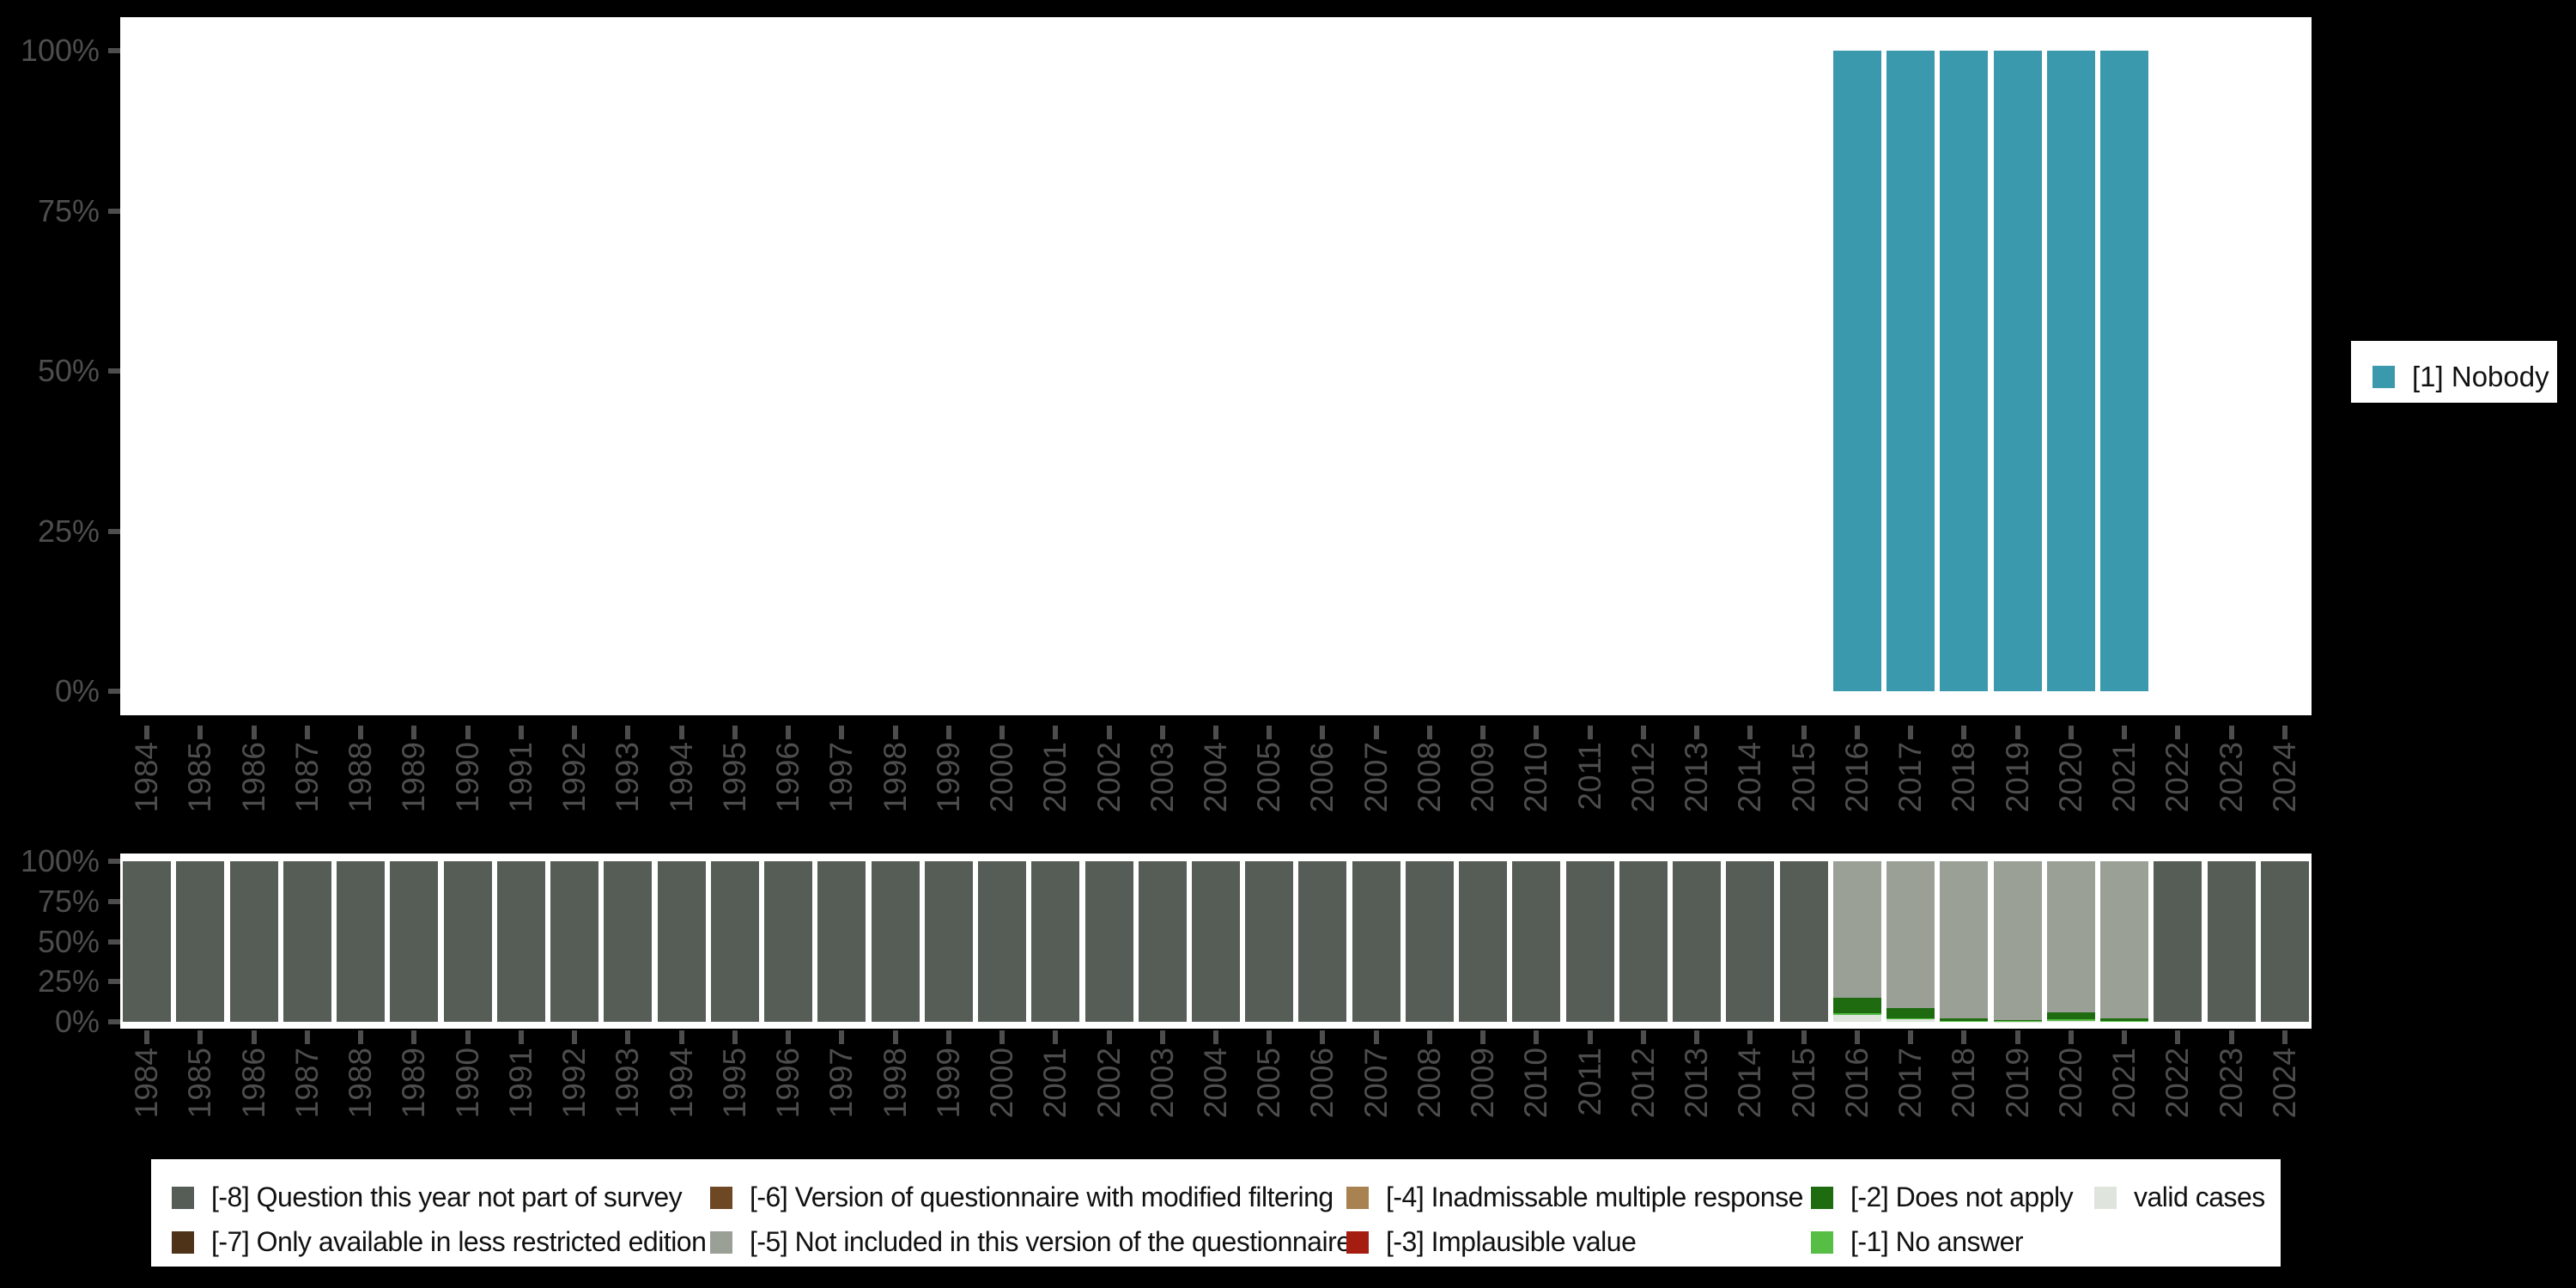 The width and height of the screenshot is (2576, 1288). I want to click on missing-seg-1988, so click(361, 941).